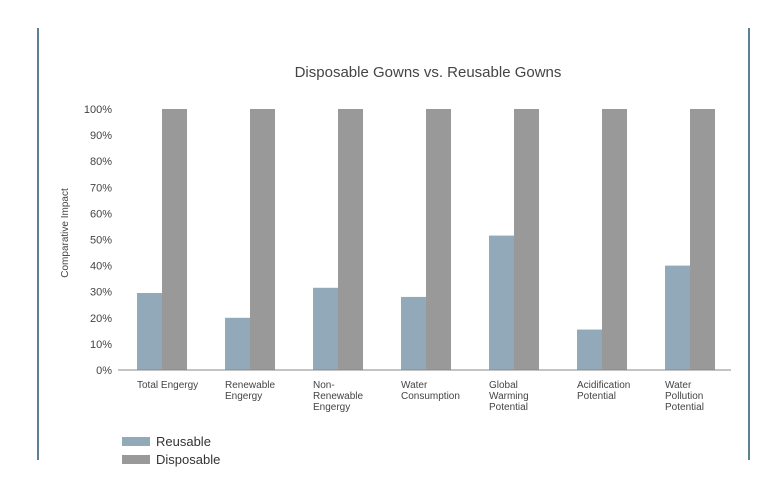 This screenshot has width=769, height=488. I want to click on y-tick-label: 50%, so click(101, 241).